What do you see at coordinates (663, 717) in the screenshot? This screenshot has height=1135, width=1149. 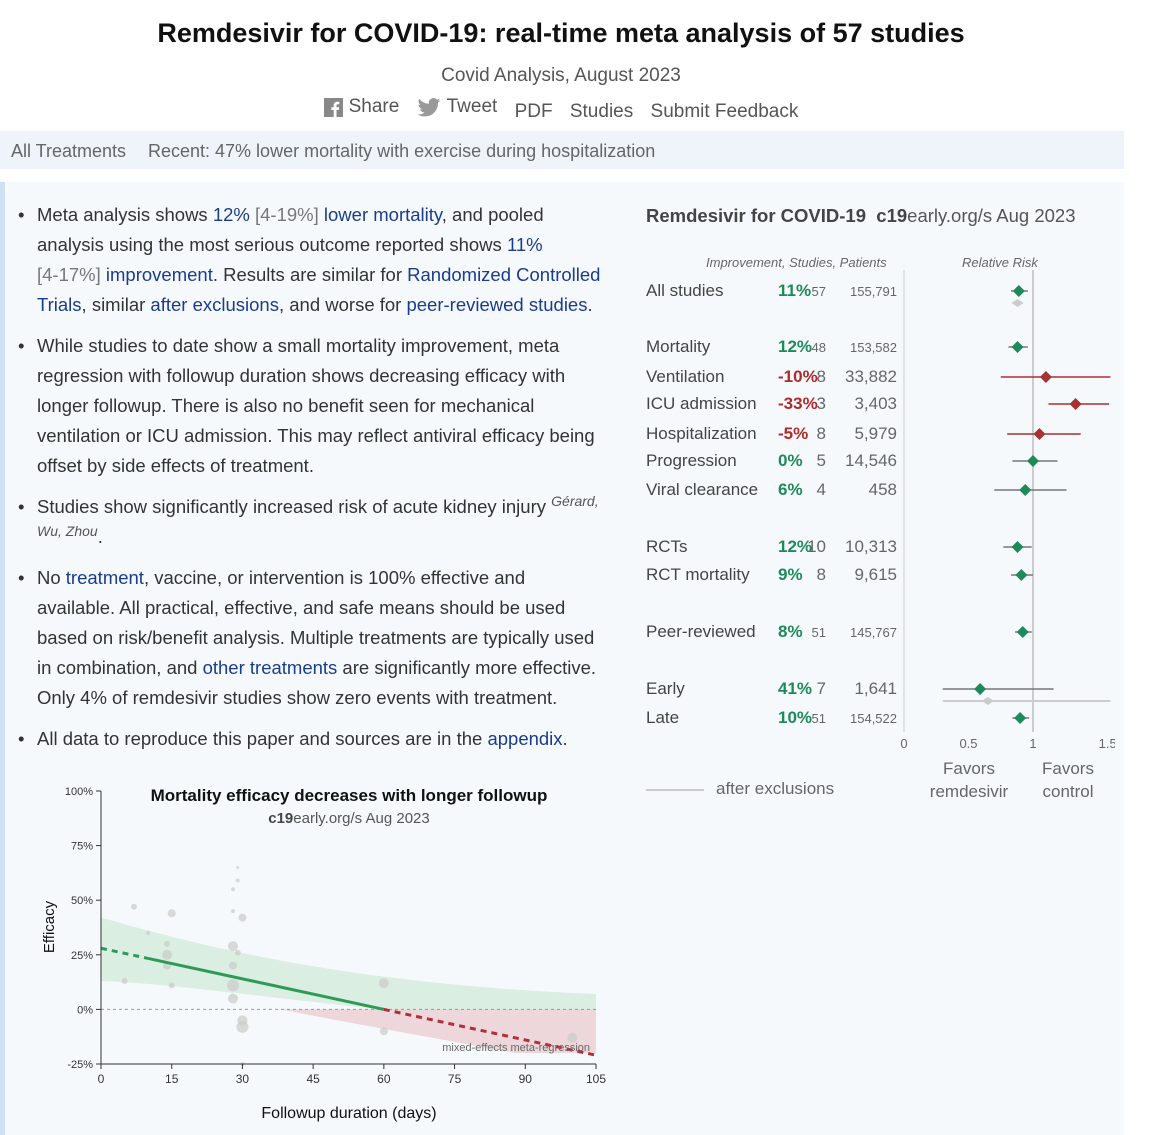 I see `forest-row-name: Late` at bounding box center [663, 717].